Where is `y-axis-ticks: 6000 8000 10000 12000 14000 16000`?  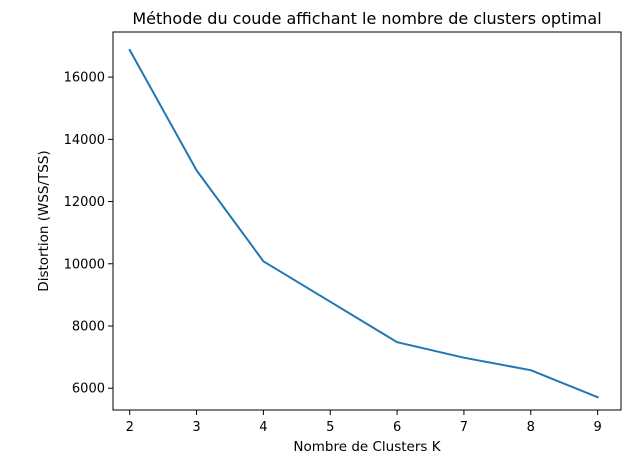
y-axis-ticks: 6000 8000 10000 12000 14000 16000 is located at coordinates (88, 234).